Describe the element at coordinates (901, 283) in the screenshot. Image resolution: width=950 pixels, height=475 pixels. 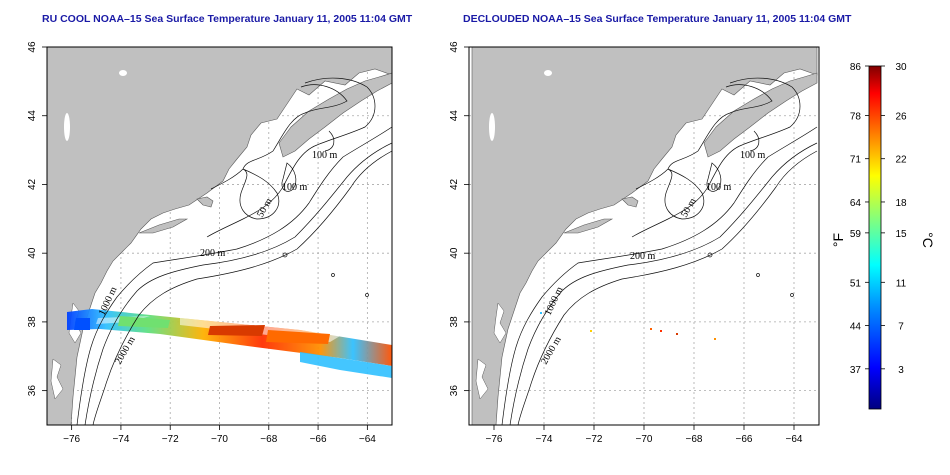
I see `colorbar-celsius-label: 11` at that location.